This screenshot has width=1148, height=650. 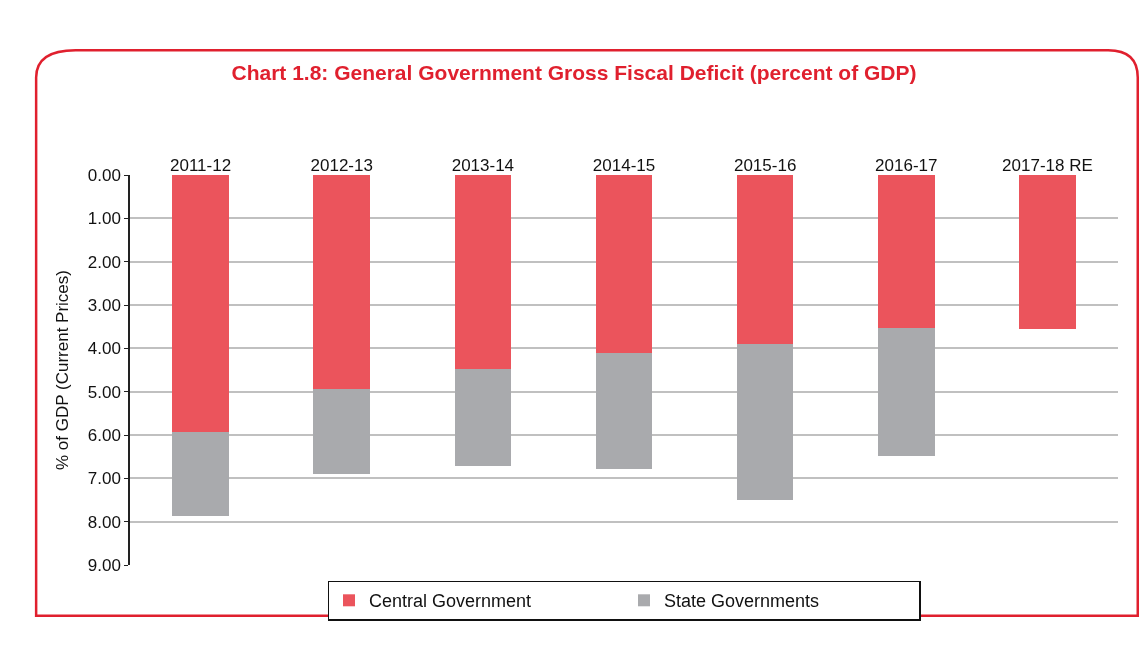 What do you see at coordinates (104, 219) in the screenshot?
I see `y-tick-label: 1.00` at bounding box center [104, 219].